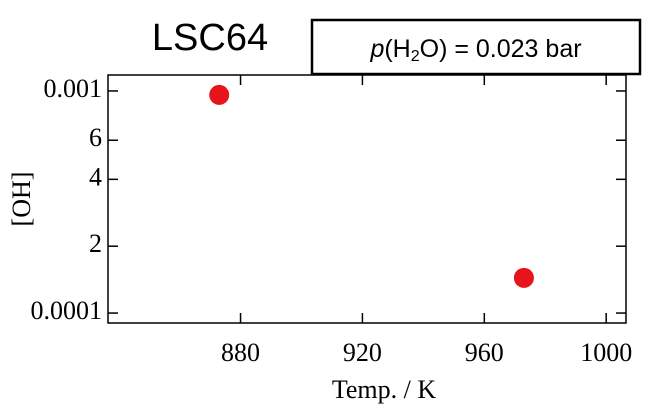  I want to click on annotation-box, so click(476, 47).